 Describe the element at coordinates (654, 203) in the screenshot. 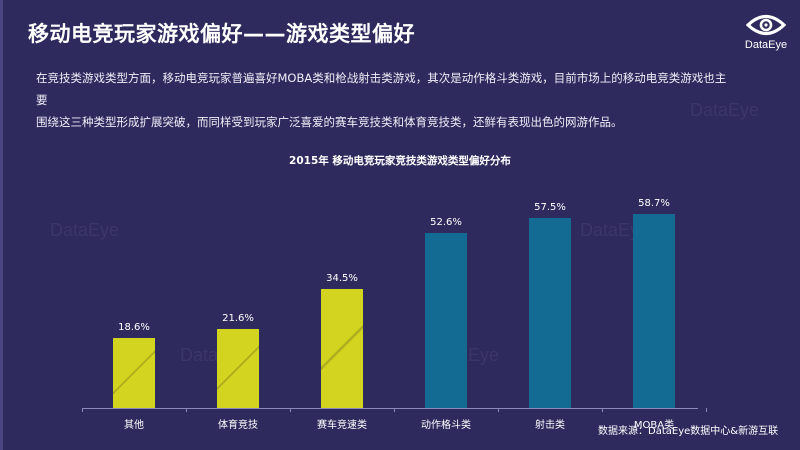

I see `bar-value-label: 58.7%` at that location.